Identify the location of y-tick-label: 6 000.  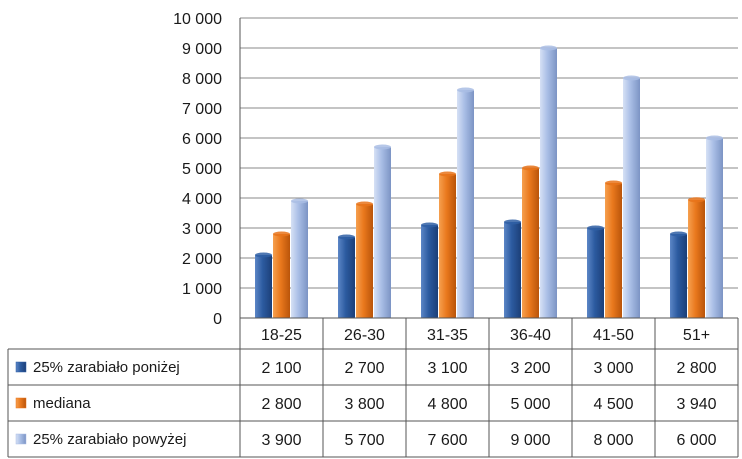
(202, 139).